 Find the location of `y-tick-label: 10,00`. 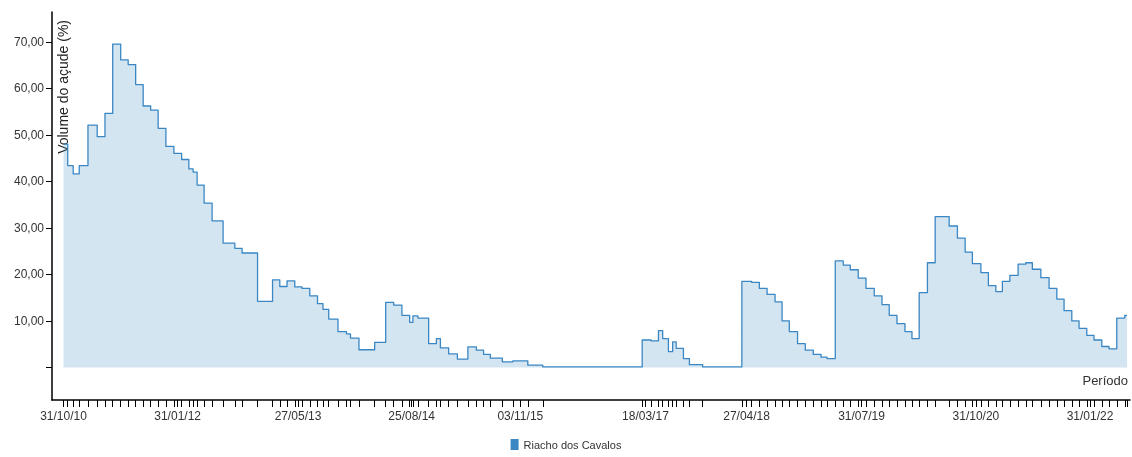

y-tick-label: 10,00 is located at coordinates (29, 320).